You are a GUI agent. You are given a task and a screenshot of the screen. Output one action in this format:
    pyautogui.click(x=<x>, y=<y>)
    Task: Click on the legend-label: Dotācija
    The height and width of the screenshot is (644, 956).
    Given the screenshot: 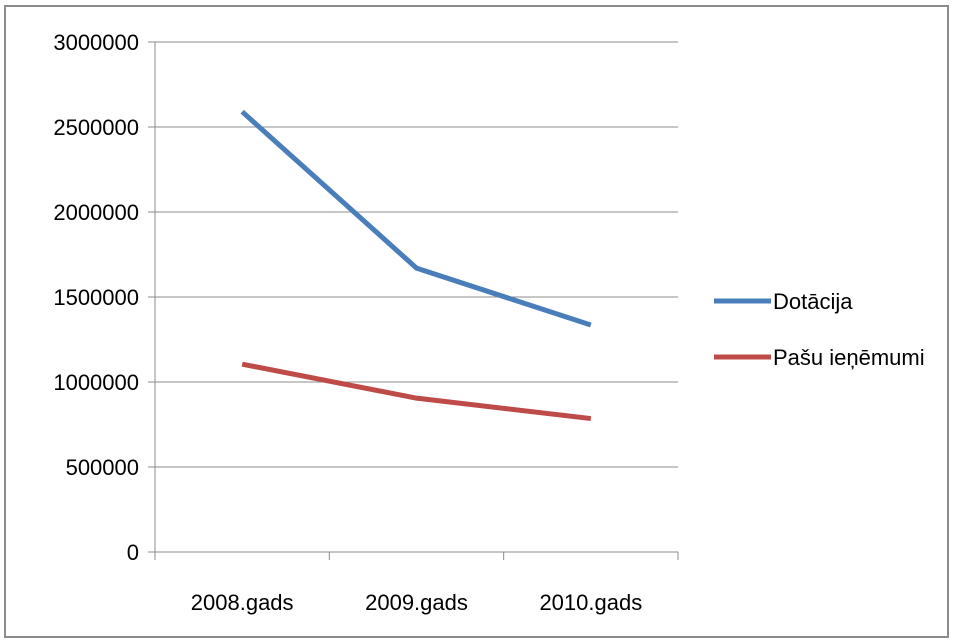 What is the action you would take?
    pyautogui.click(x=813, y=301)
    